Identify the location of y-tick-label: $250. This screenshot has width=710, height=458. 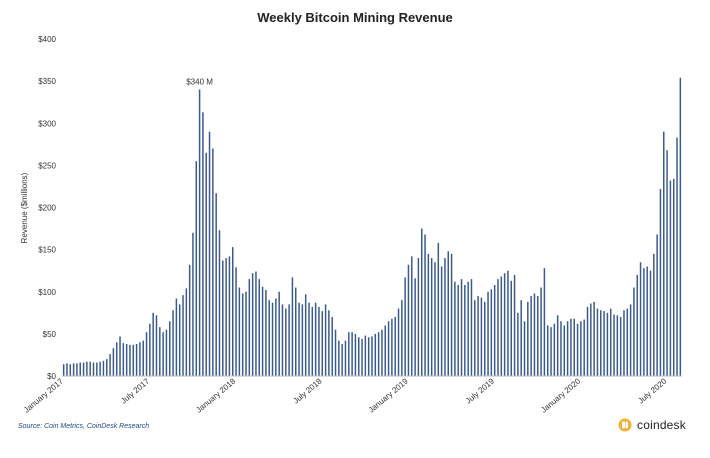
(47, 165).